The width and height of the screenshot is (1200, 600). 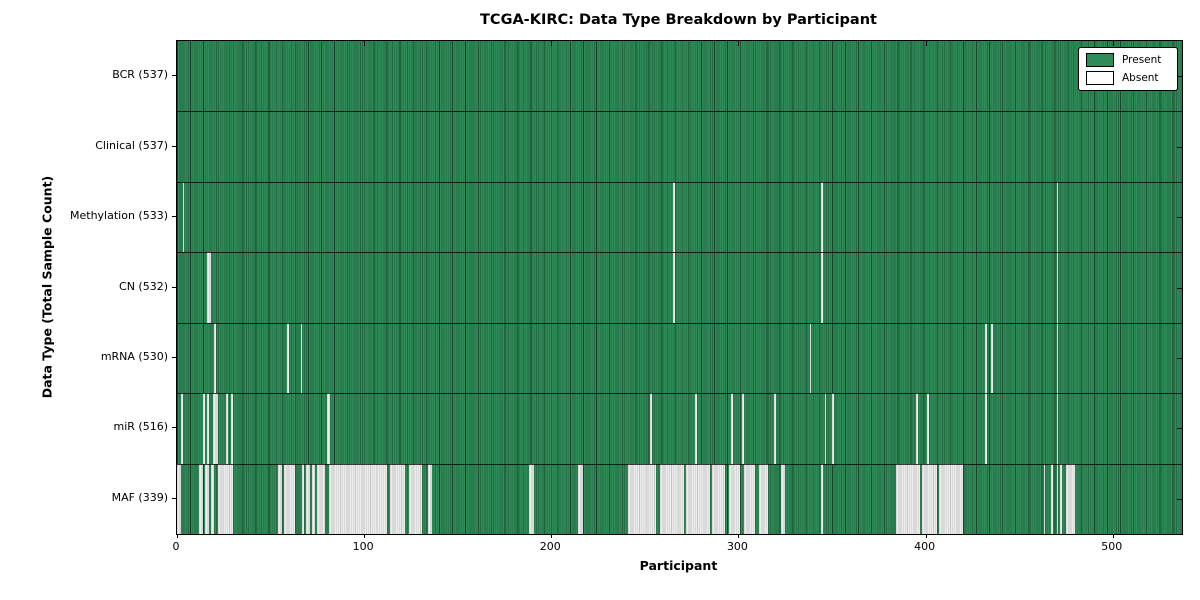 I want to click on row-maf, so click(x=679, y=498).